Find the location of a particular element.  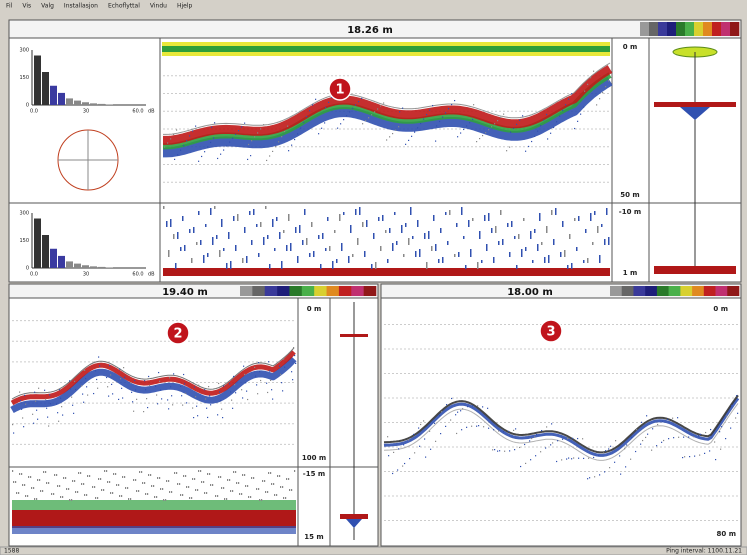

menu-item: Fil is located at coordinates (9, 6).